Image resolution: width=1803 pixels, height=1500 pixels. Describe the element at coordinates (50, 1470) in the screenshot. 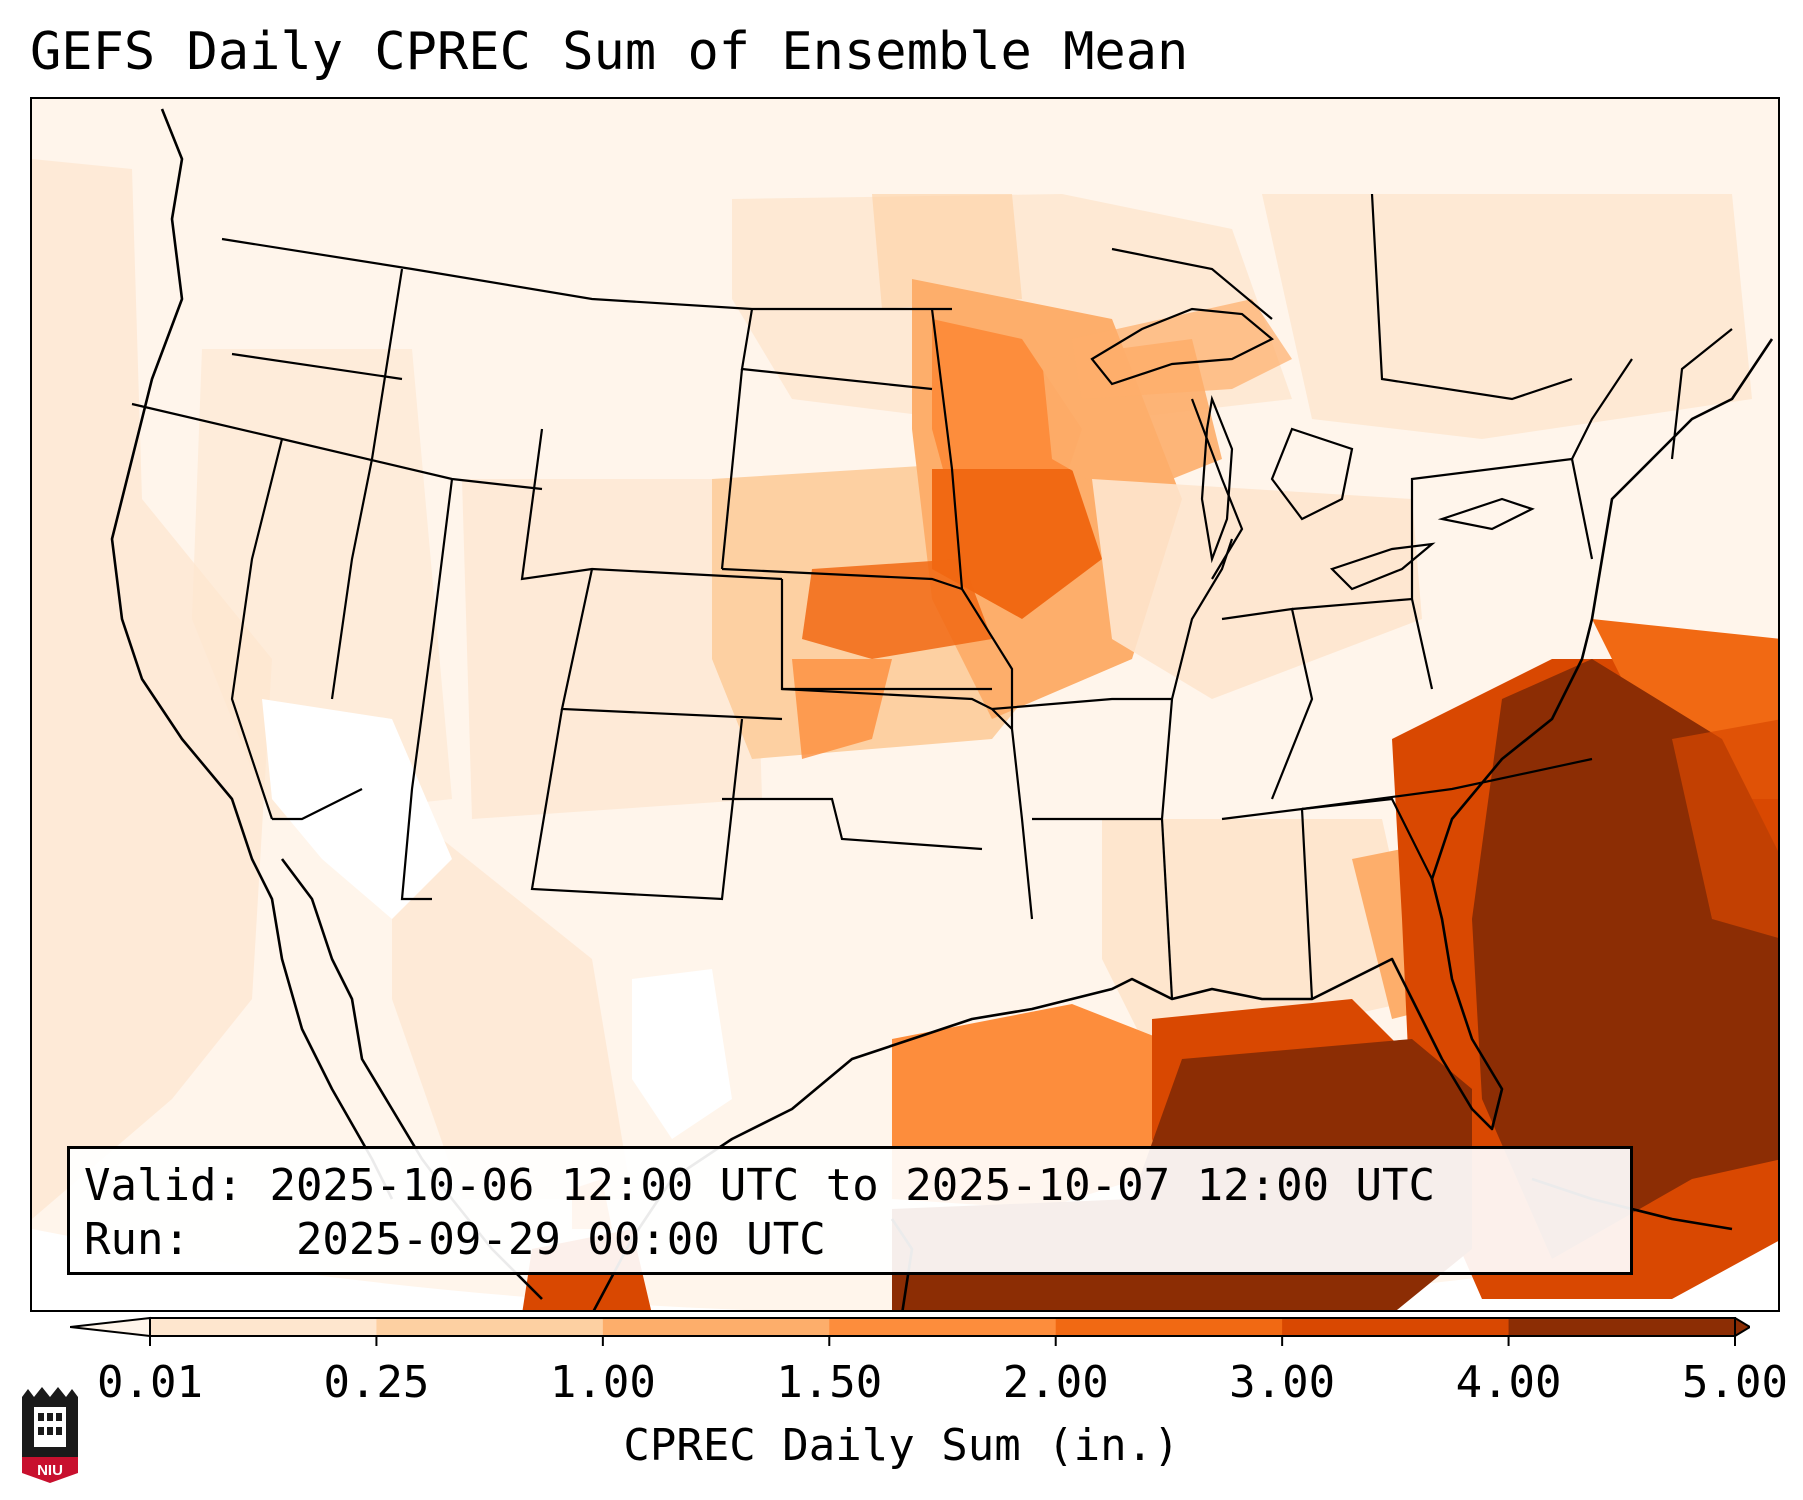

I see `logo-text: NIU` at that location.